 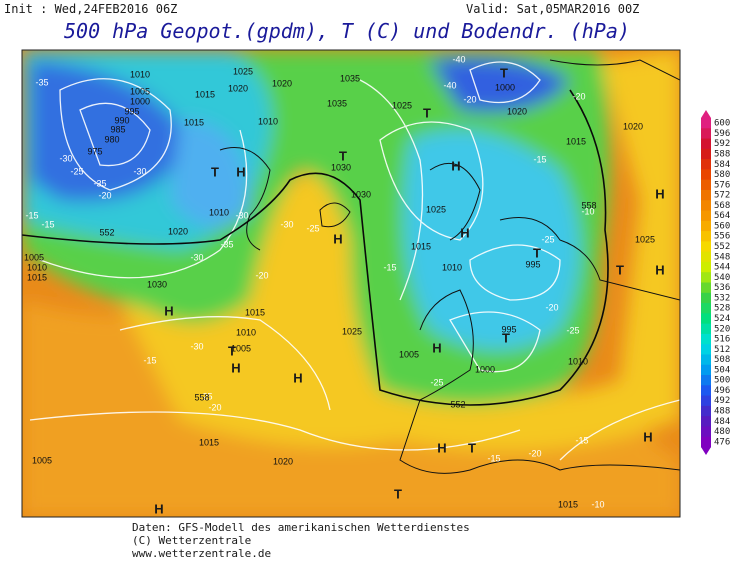 What do you see at coordinates (722, 370) in the screenshot?
I see `scale-label: 504` at bounding box center [722, 370].